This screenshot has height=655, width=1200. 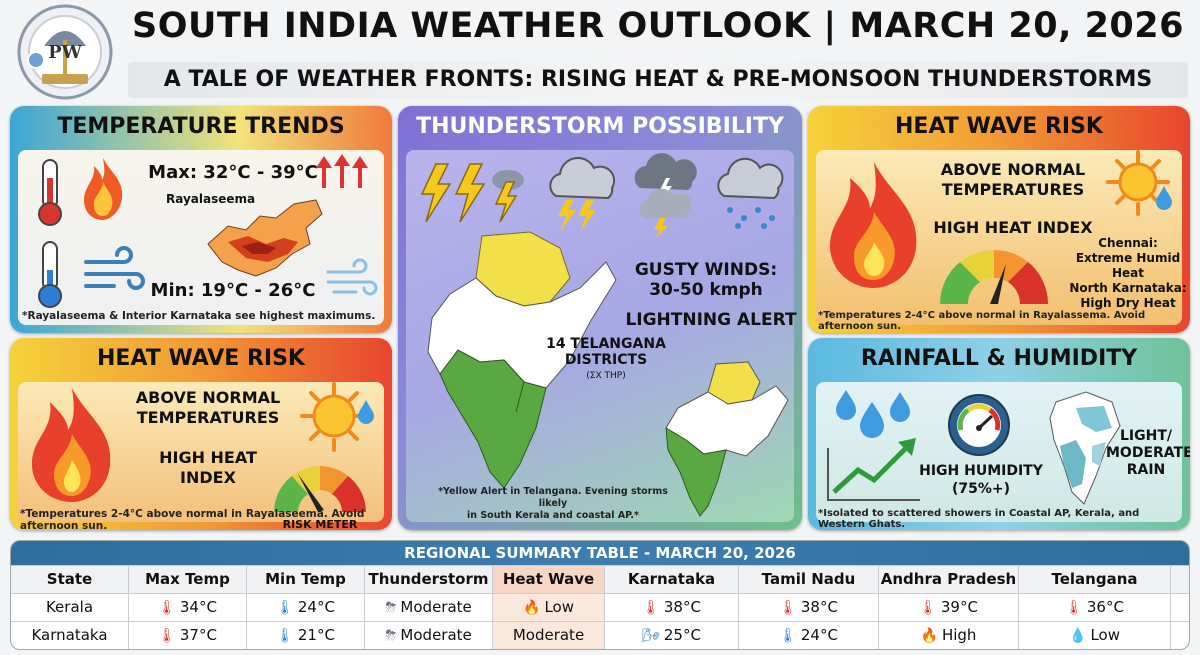 I want to click on table-header-cell: Karnataka, so click(x=672, y=579).